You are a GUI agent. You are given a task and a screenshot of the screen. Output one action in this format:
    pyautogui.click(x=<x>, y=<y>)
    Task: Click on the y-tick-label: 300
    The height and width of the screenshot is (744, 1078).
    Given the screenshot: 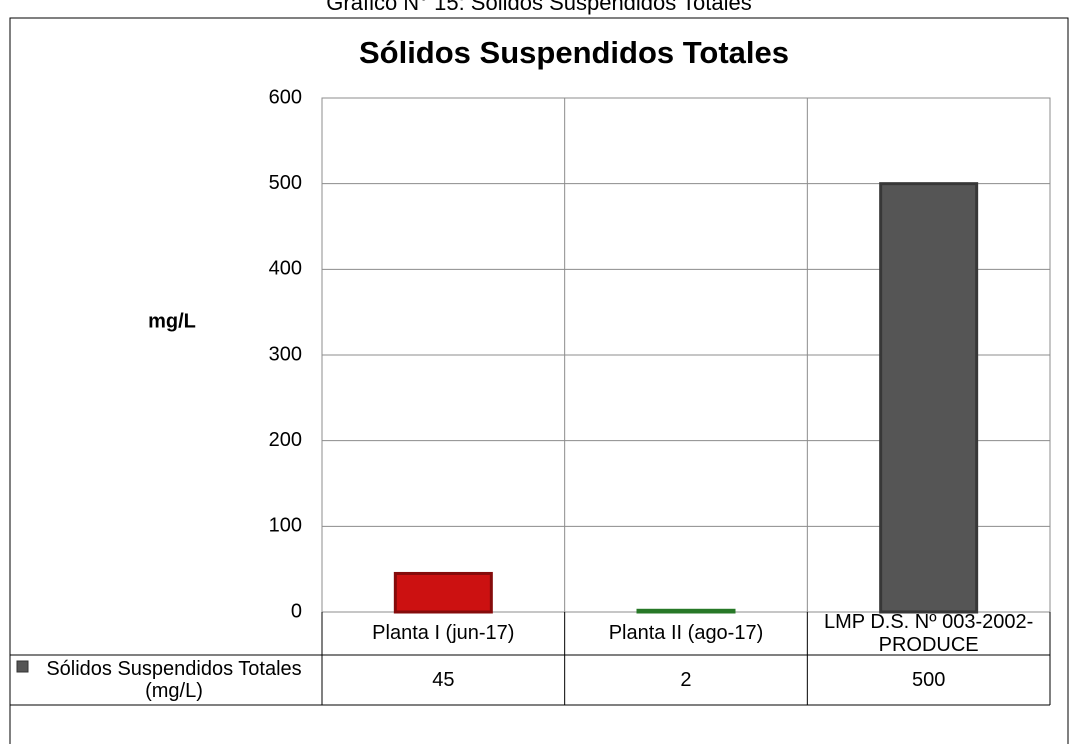 What is the action you would take?
    pyautogui.click(x=285, y=354)
    